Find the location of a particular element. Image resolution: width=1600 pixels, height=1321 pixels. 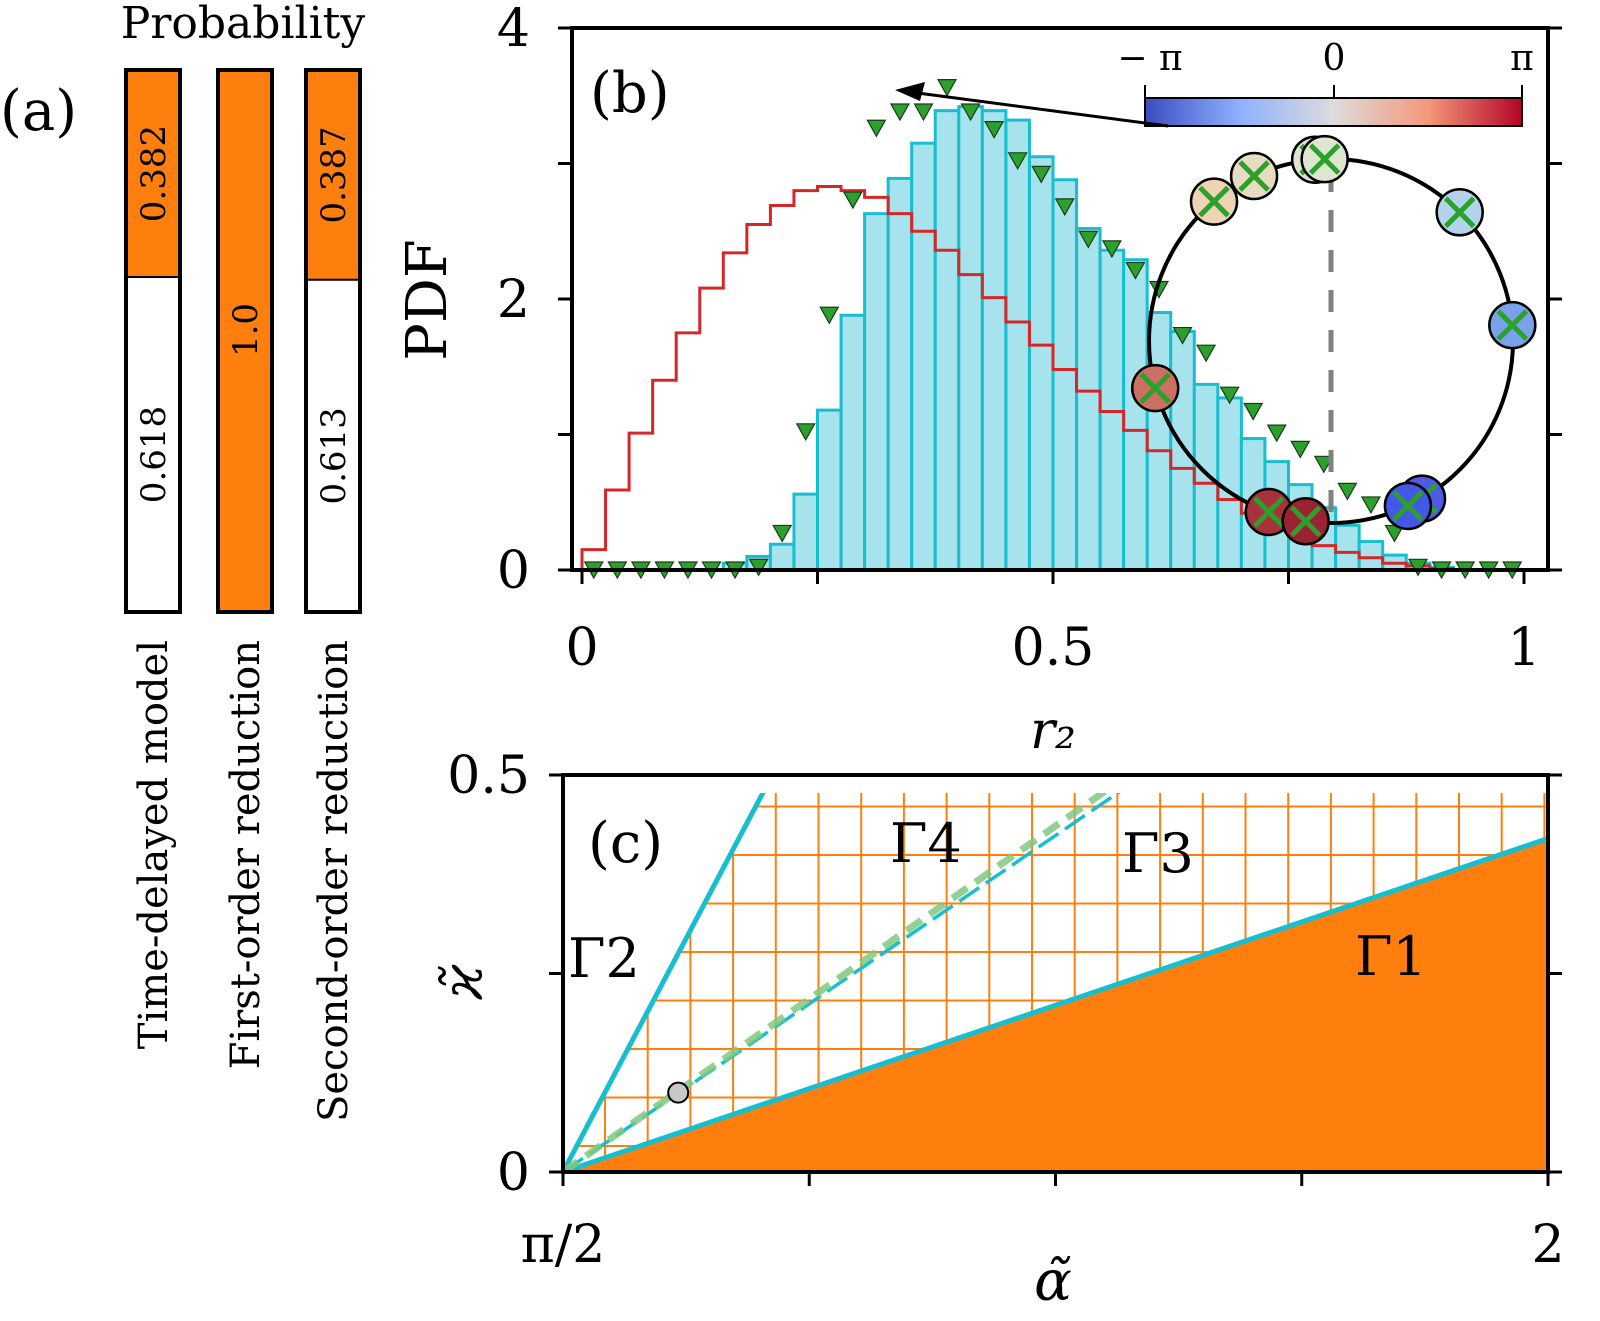

colorbar-tick-zero: 0 is located at coordinates (1334, 58).